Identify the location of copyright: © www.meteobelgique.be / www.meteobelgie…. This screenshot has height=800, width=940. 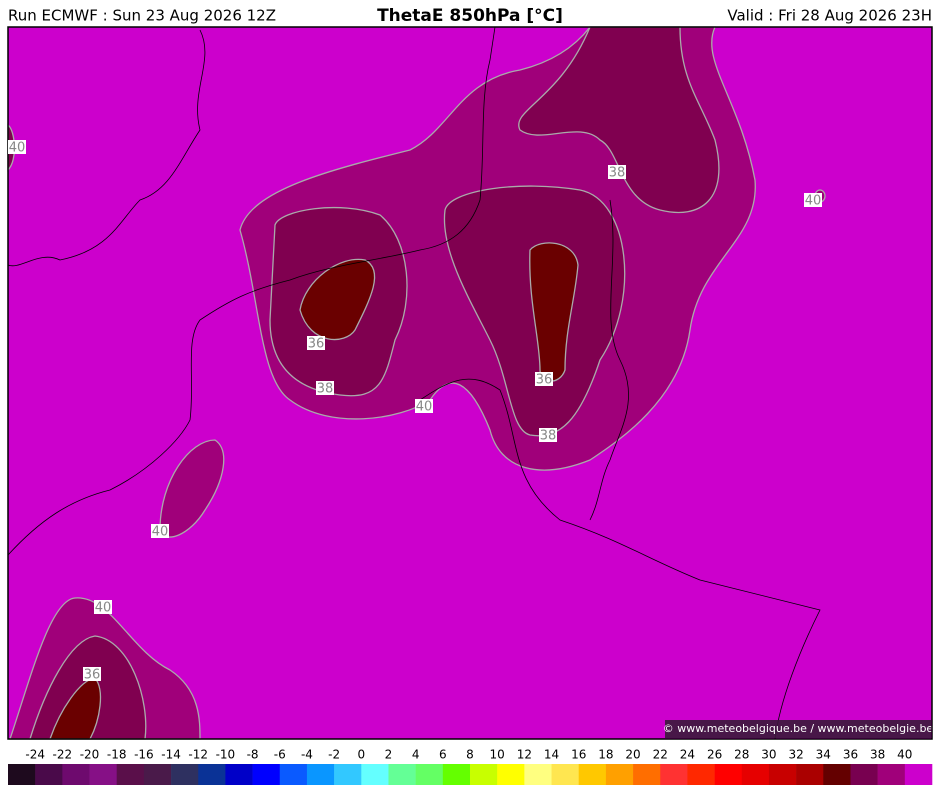
(798, 728).